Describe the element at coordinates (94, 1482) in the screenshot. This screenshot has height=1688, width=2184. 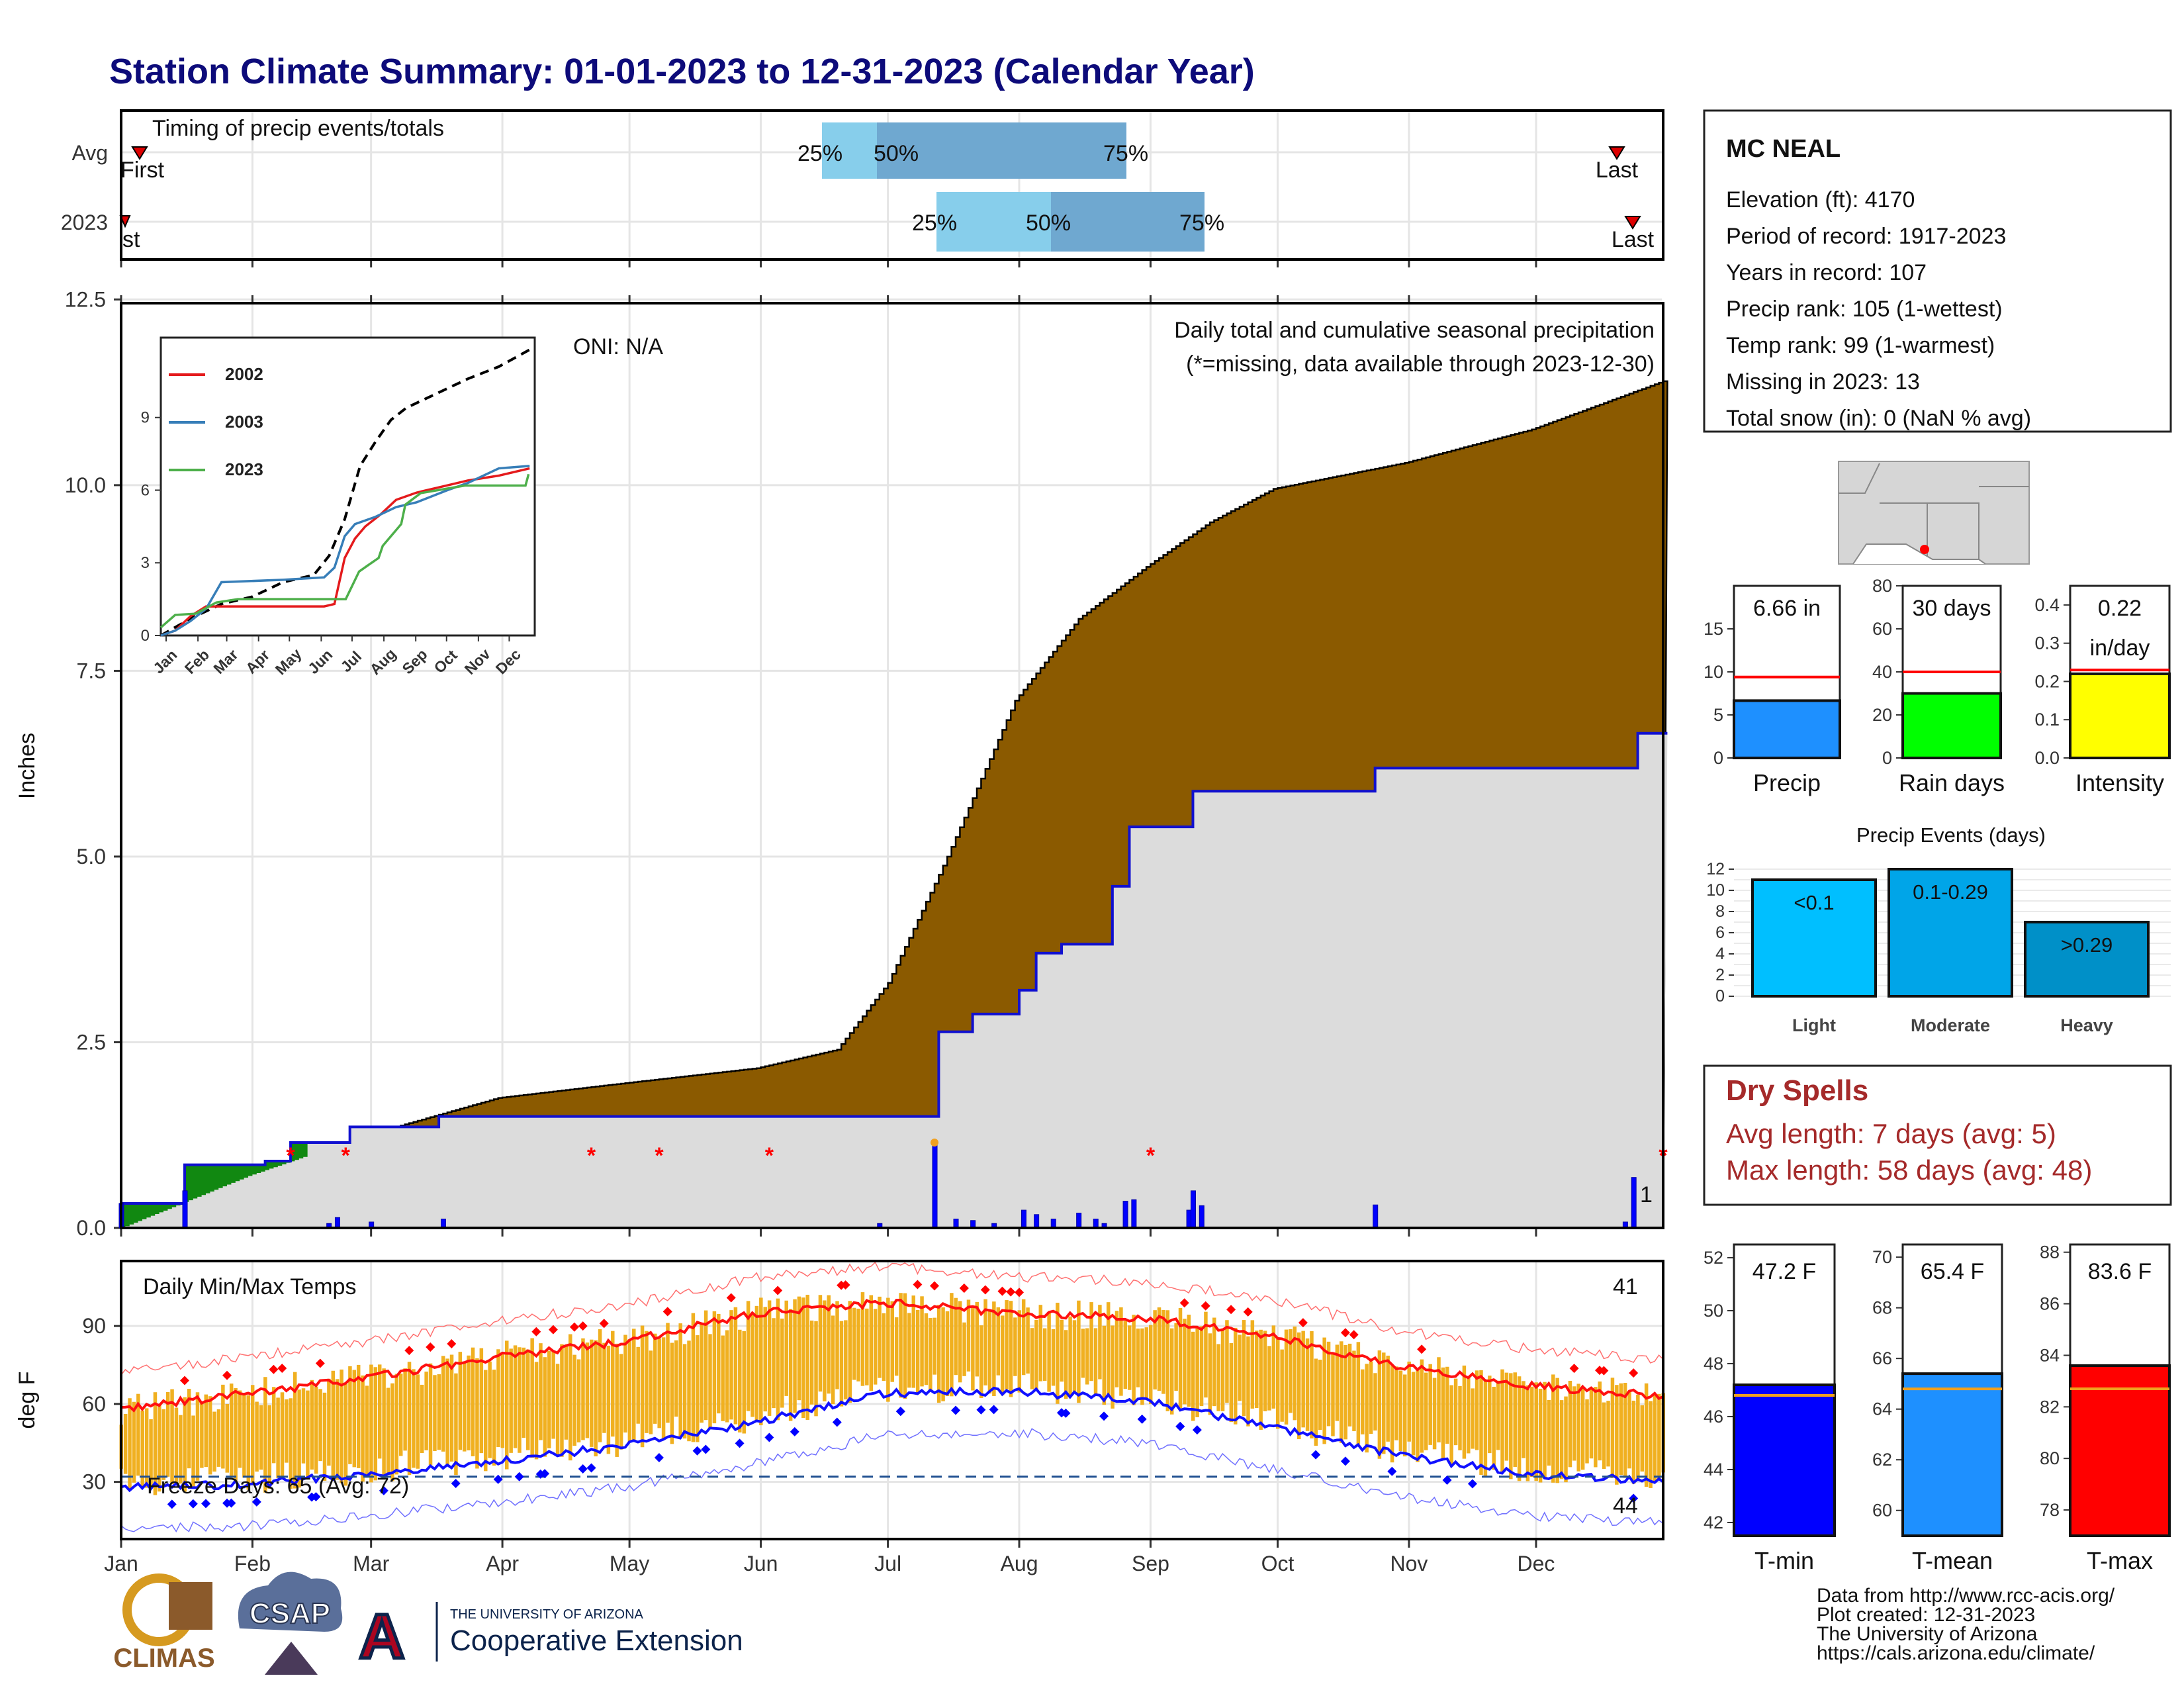
I see `temp-ytick-label: 30` at that location.